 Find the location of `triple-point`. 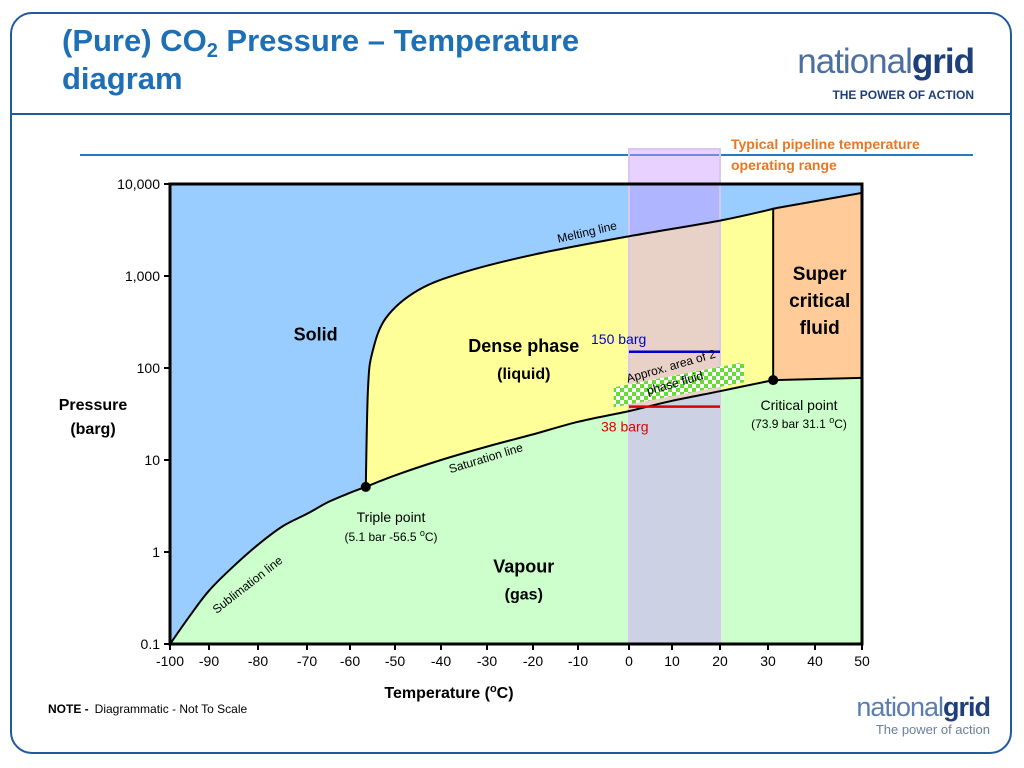

triple-point is located at coordinates (365, 486).